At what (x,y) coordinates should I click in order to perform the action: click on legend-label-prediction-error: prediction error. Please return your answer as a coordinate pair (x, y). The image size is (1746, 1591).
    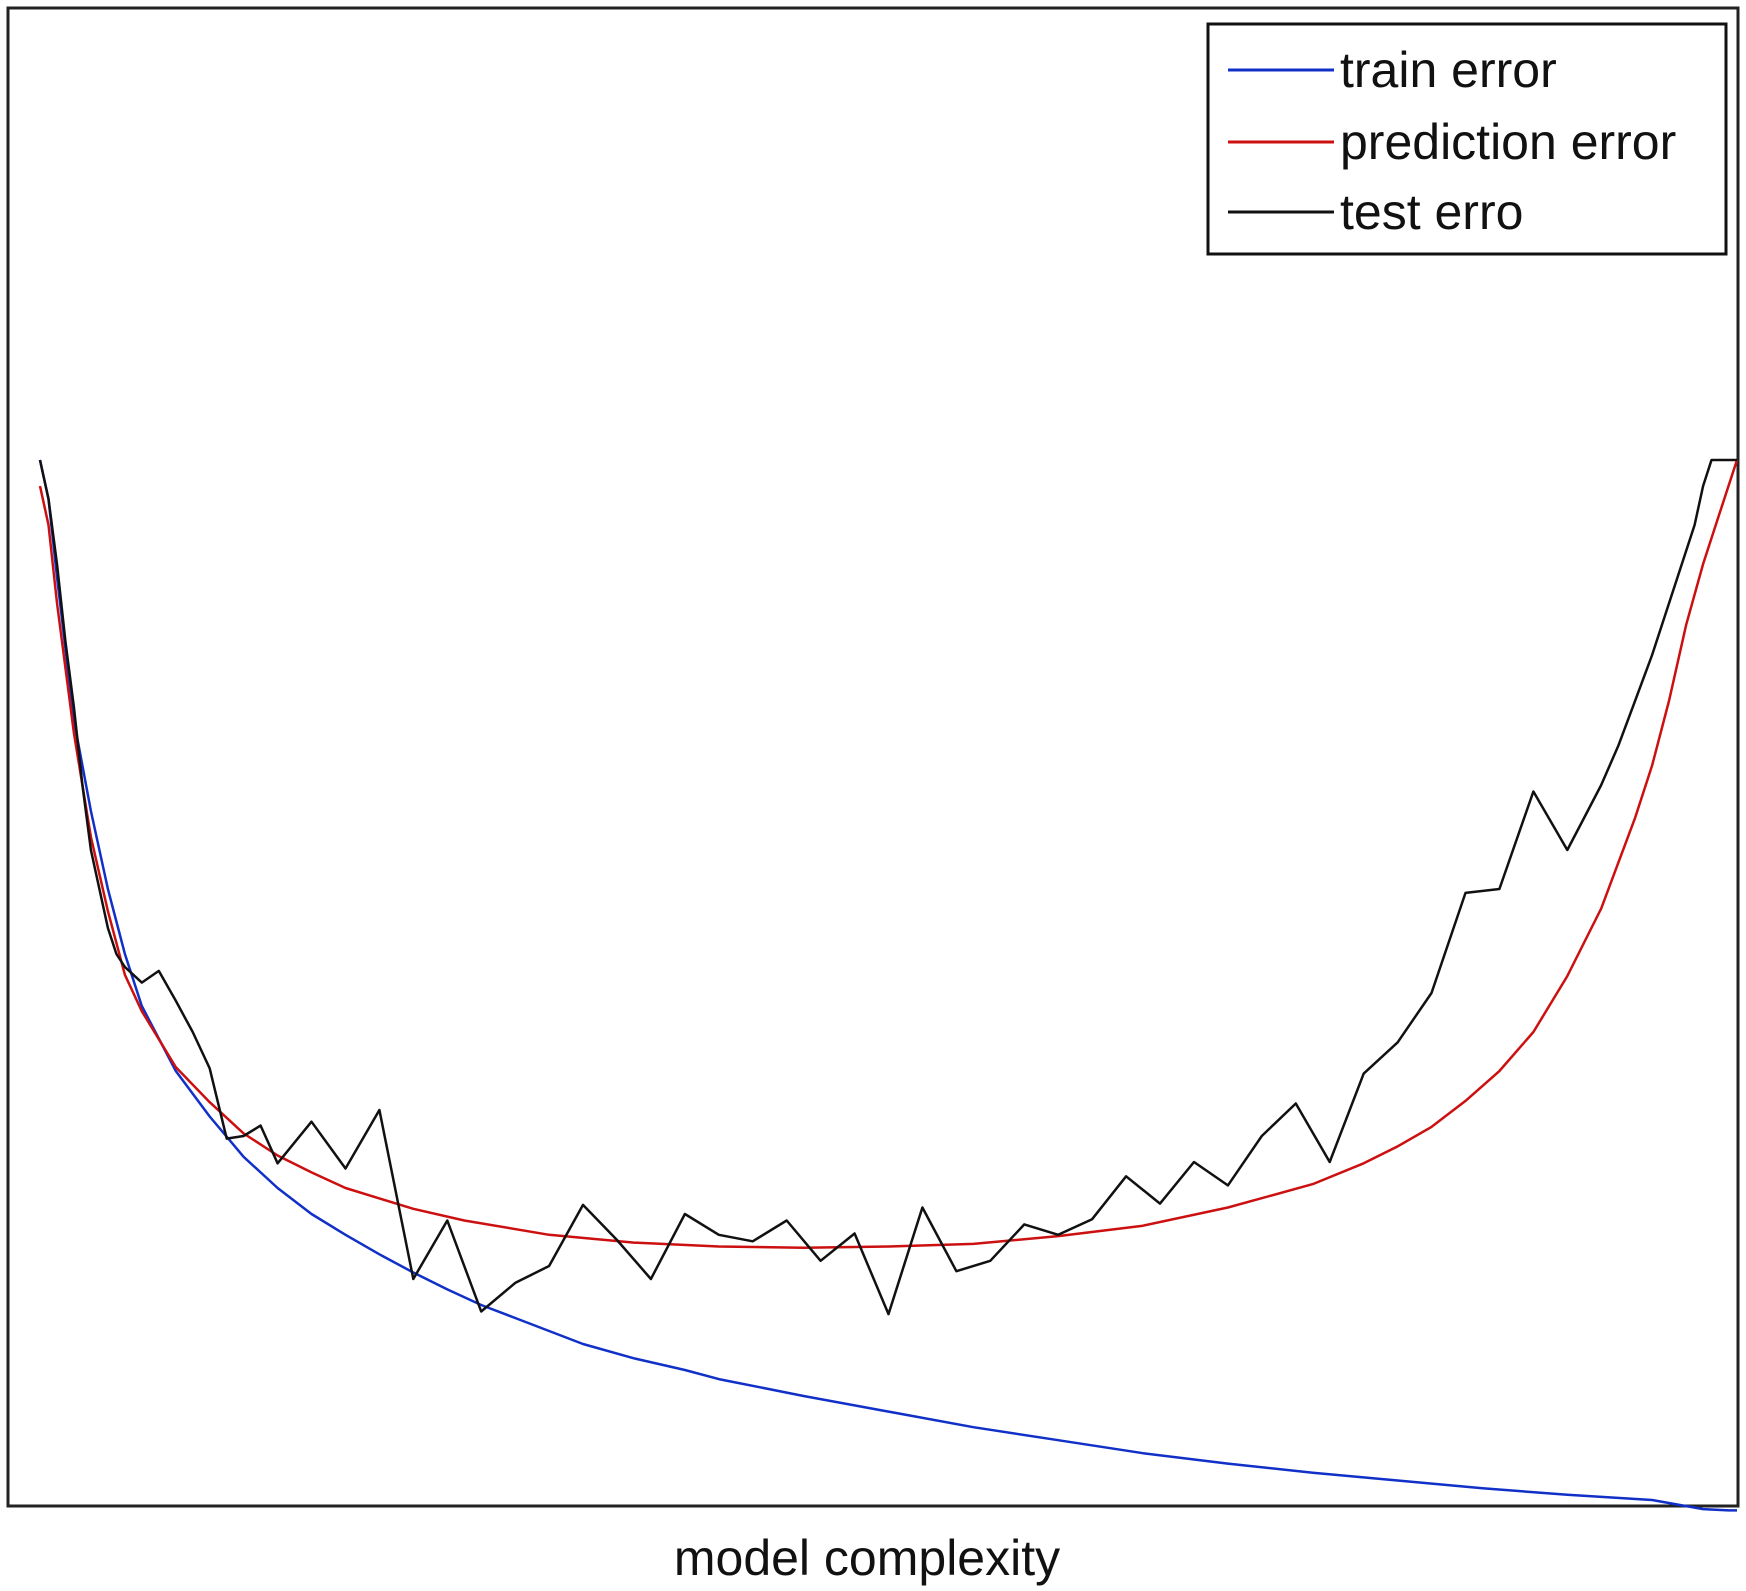
    Looking at the image, I should click on (1508, 142).